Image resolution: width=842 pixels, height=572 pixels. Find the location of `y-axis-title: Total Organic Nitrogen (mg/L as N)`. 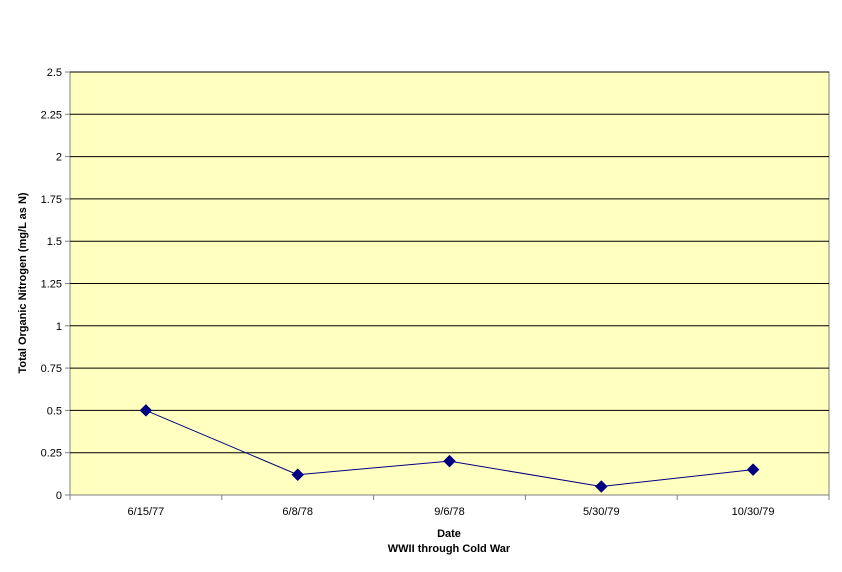

y-axis-title: Total Organic Nitrogen (mg/L as N) is located at coordinates (23, 282).